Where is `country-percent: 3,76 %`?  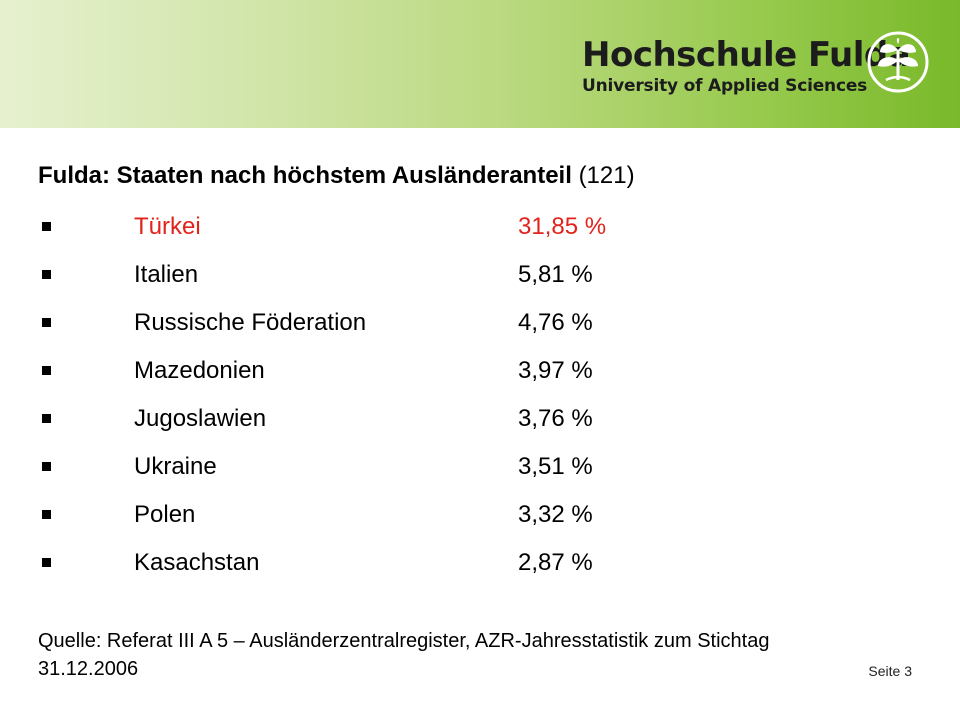 country-percent: 3,76 % is located at coordinates (555, 418).